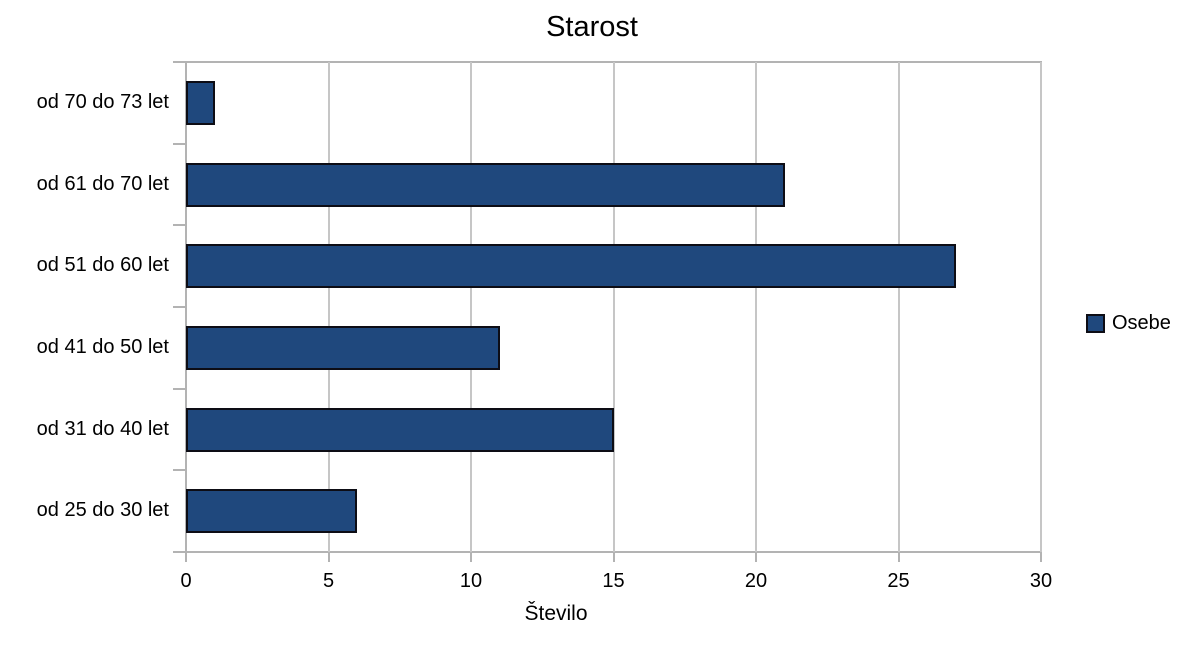  Describe the element at coordinates (898, 581) in the screenshot. I see `x-tick-label-25: 25` at that location.